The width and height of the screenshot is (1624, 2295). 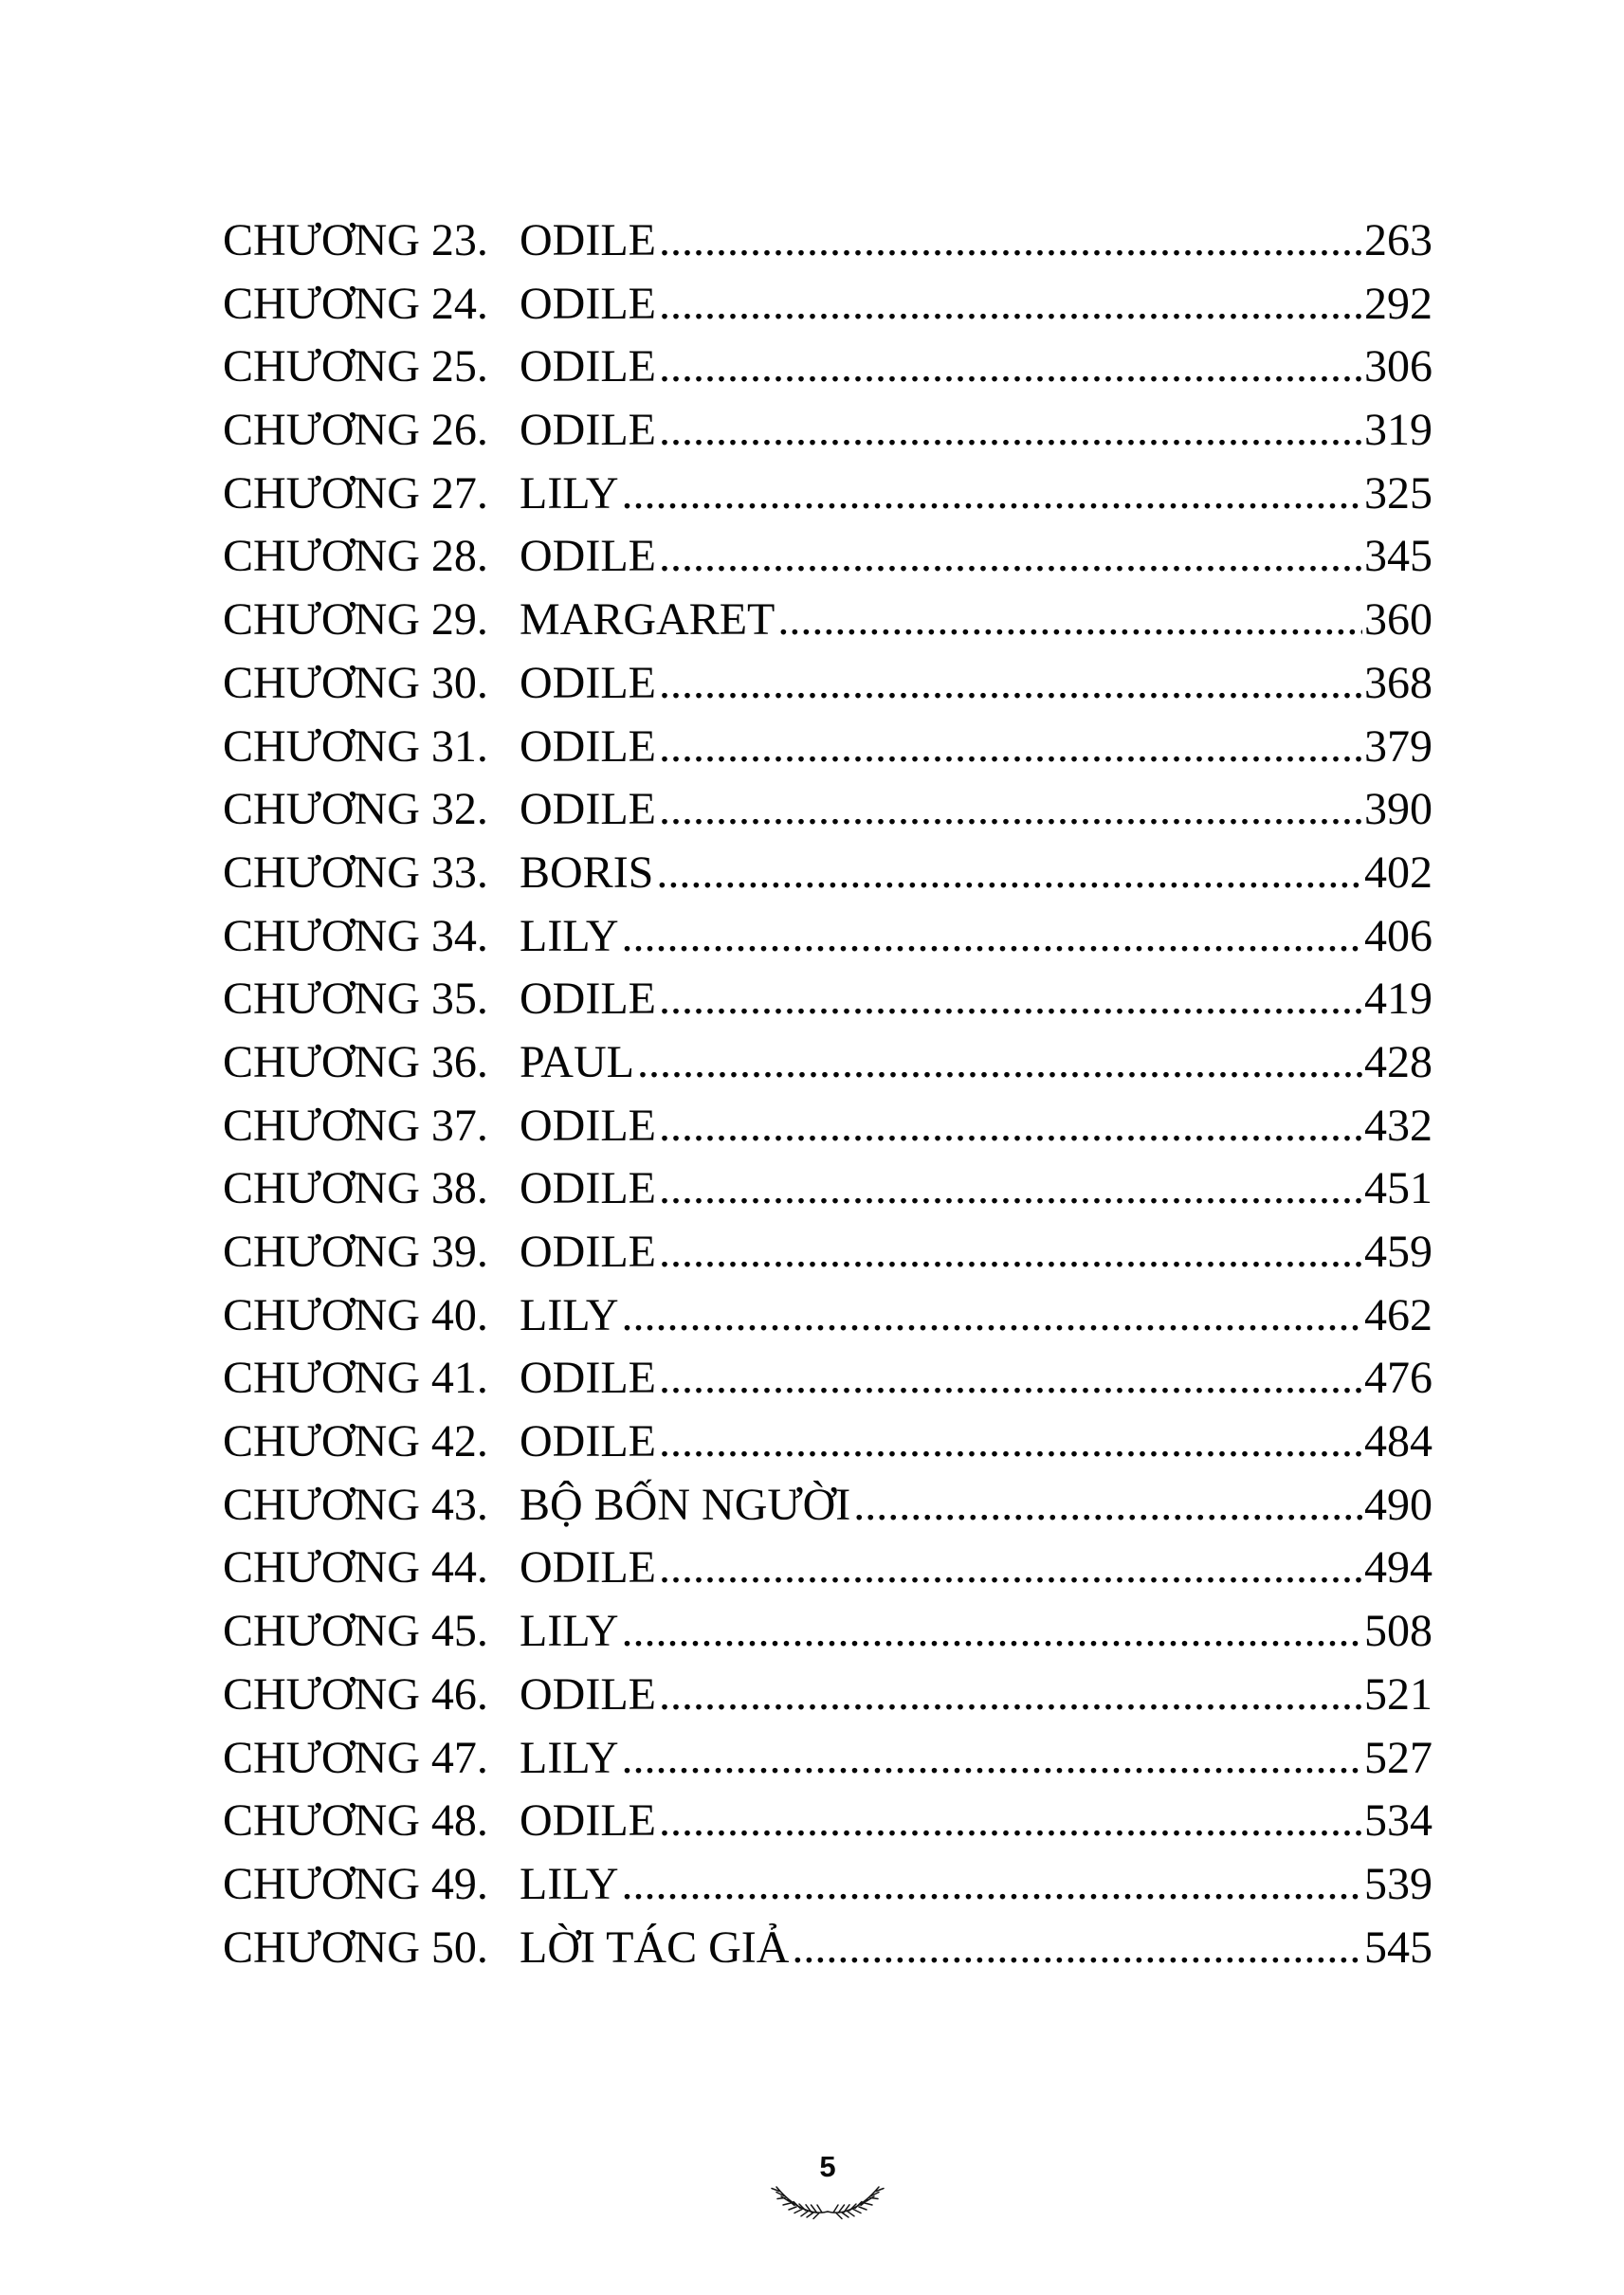 What do you see at coordinates (1398, 1568) in the screenshot?
I see `page-number: 494` at bounding box center [1398, 1568].